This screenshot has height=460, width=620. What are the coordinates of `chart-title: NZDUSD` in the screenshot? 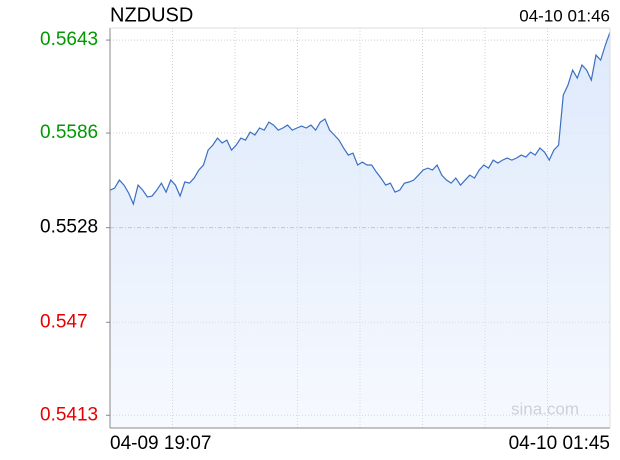 It's located at (151, 15).